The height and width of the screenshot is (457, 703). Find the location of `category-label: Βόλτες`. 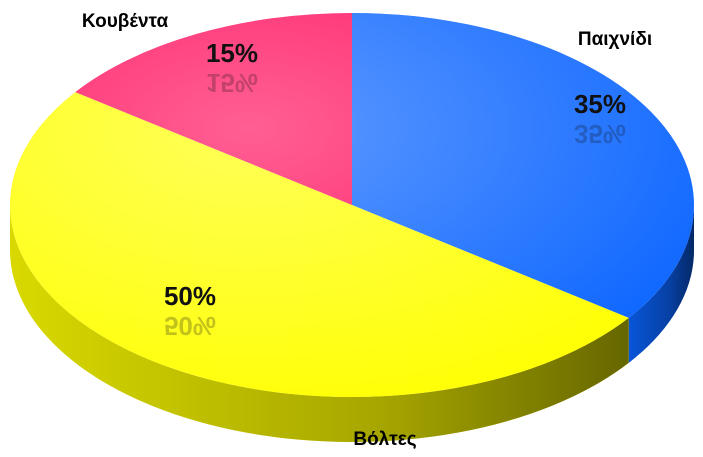

category-label: Βόλτες is located at coordinates (384, 439).